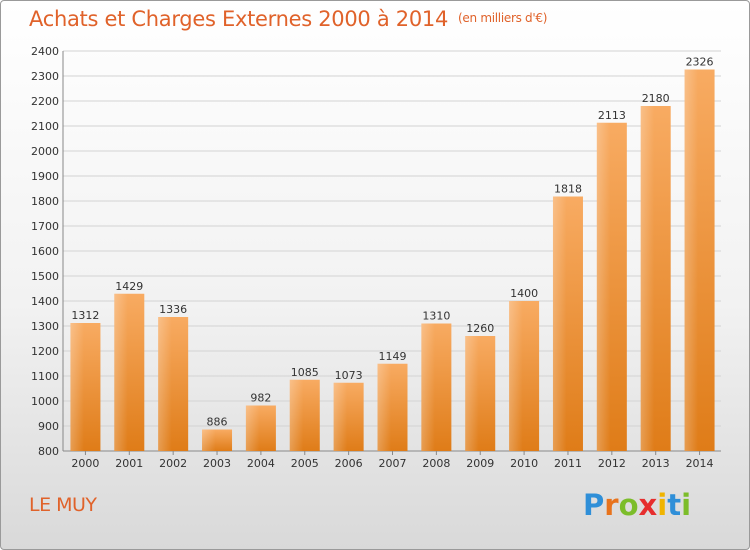 The width and height of the screenshot is (750, 550). I want to click on x-tick-label: 2001, so click(129, 463).